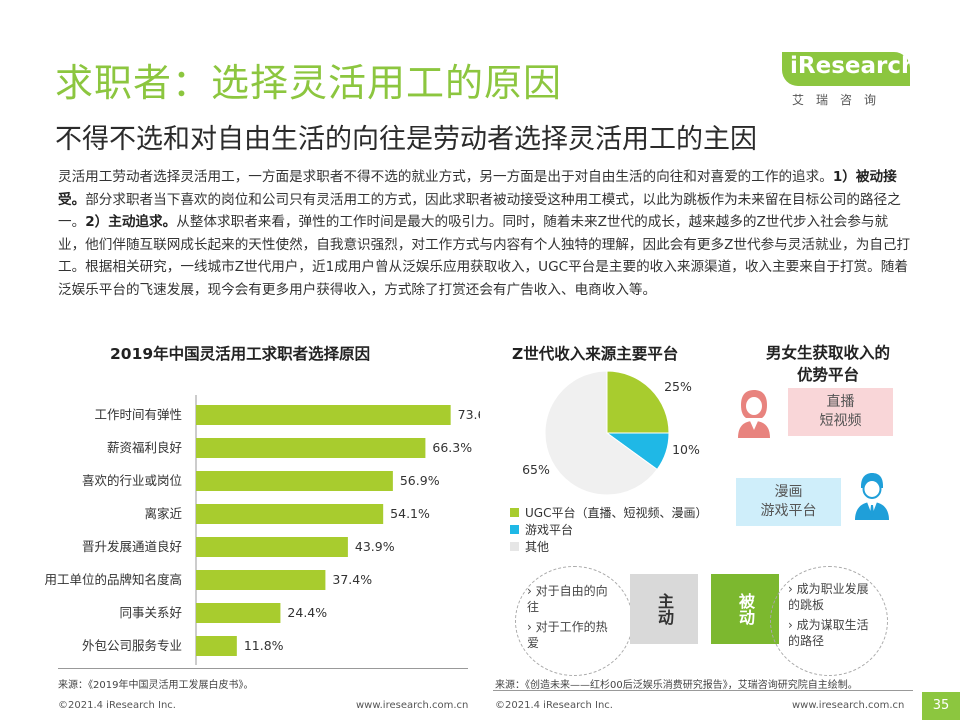 Image resolution: width=960 pixels, height=720 pixels. I want to click on iresearch-logo: iResearch 艾瑞咨询, so click(849, 80).